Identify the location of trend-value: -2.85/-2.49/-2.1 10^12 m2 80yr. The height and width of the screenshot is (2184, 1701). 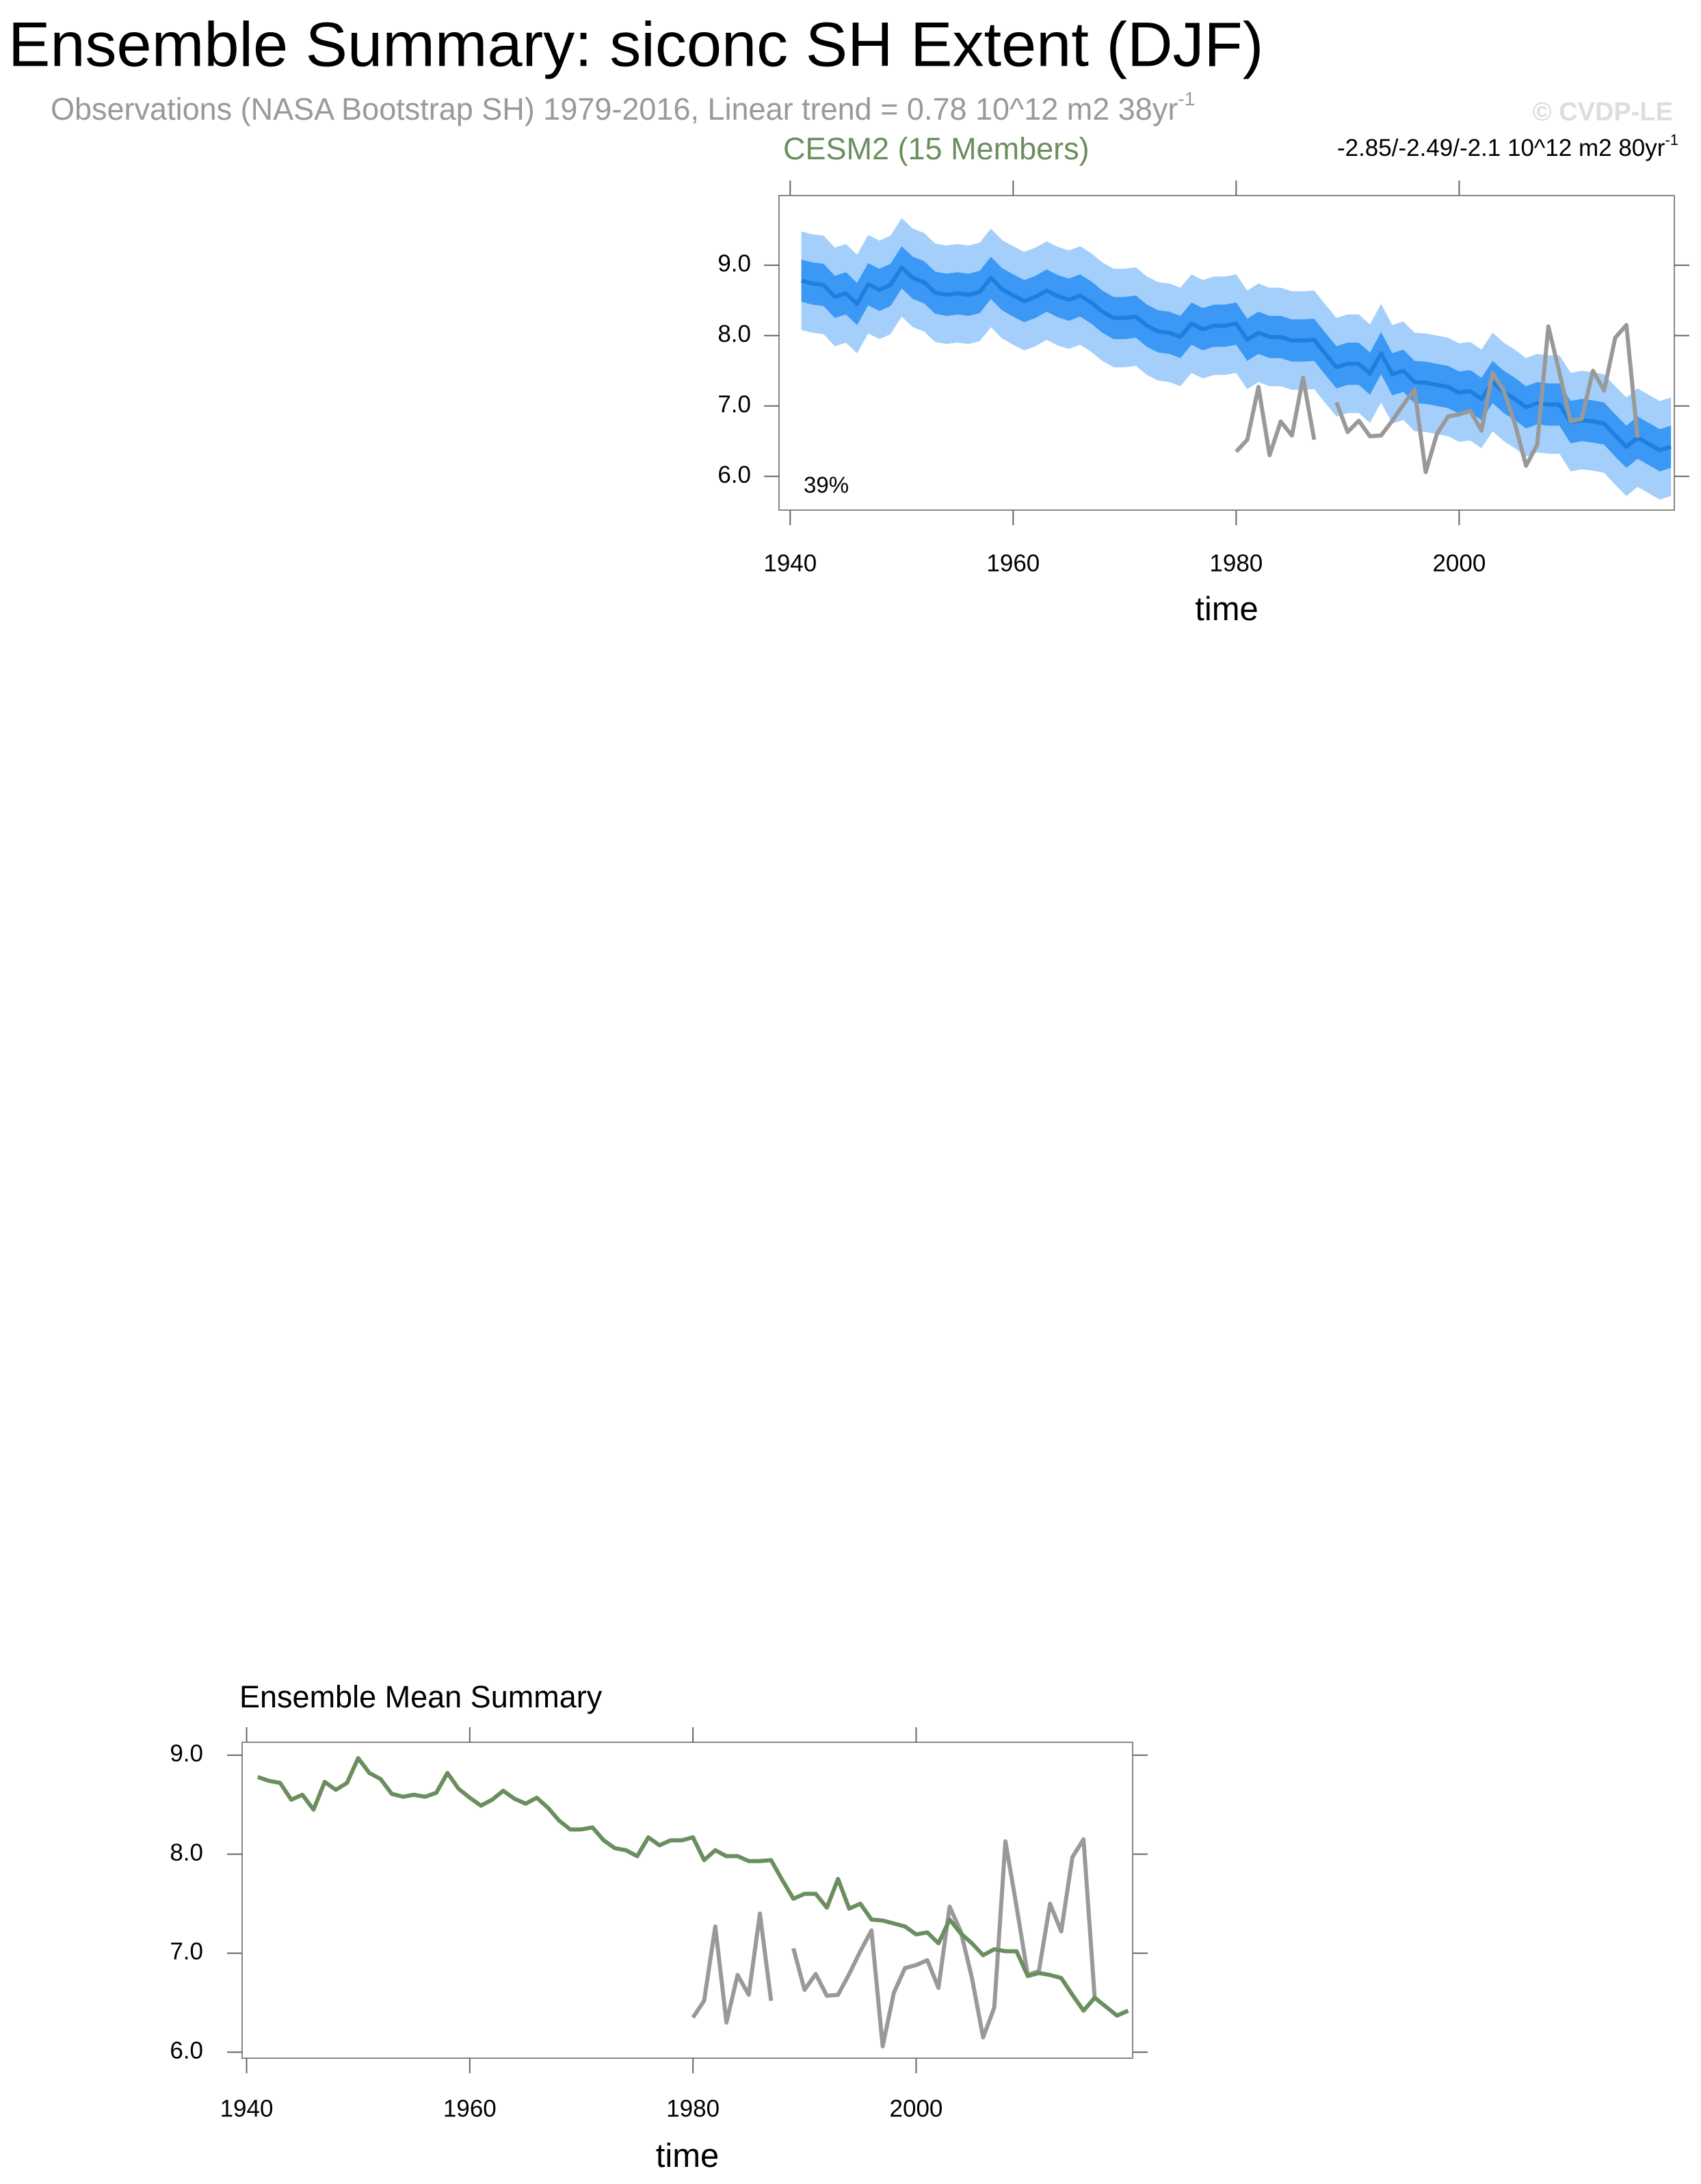
(1501, 148).